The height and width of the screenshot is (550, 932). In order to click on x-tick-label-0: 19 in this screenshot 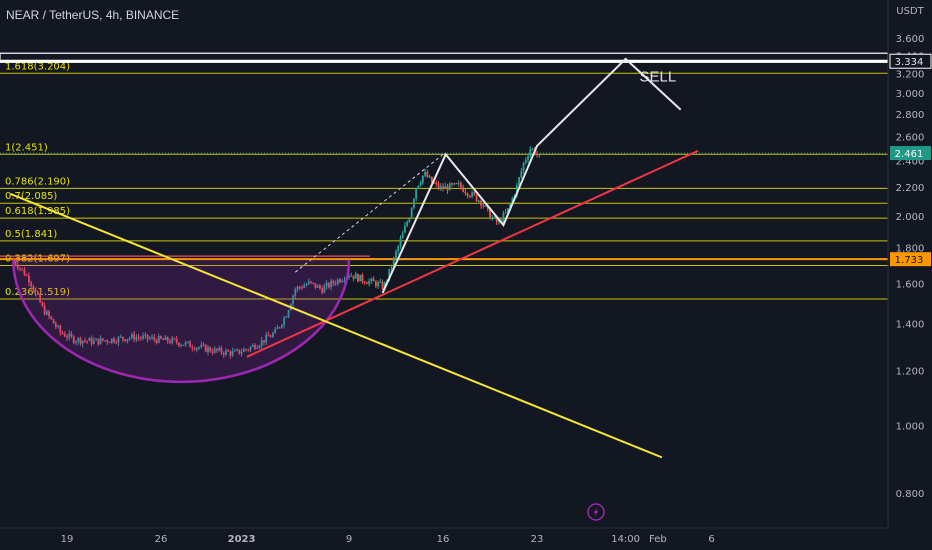, I will do `click(67, 539)`.